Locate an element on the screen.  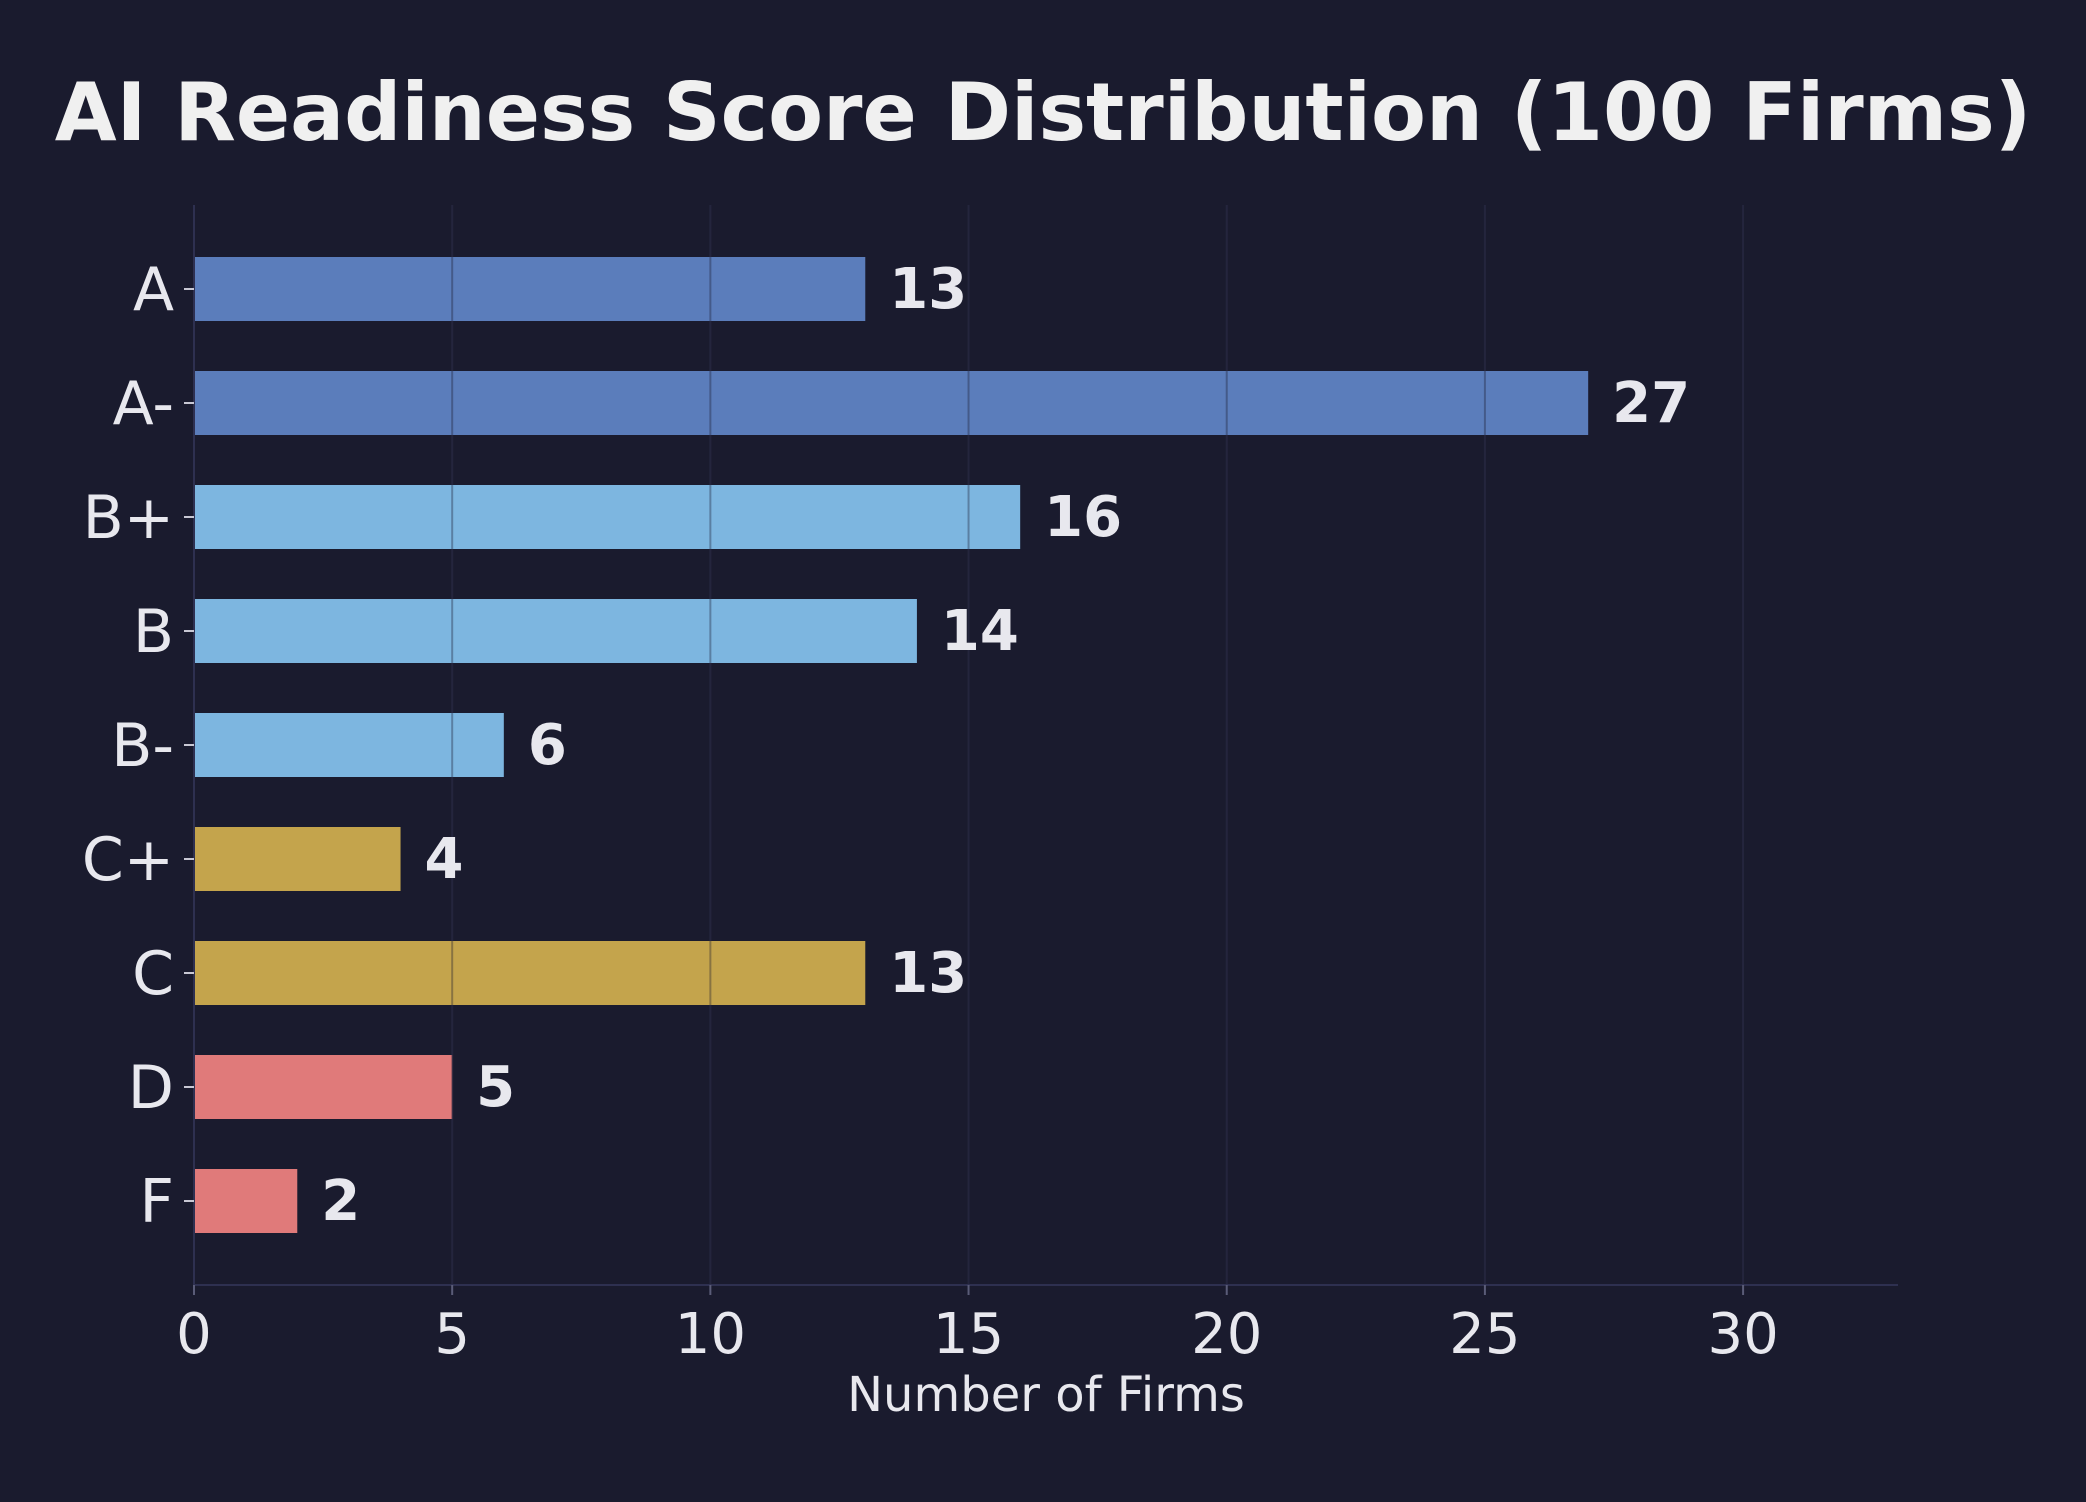
value-label: 16 is located at coordinates (1083, 517).